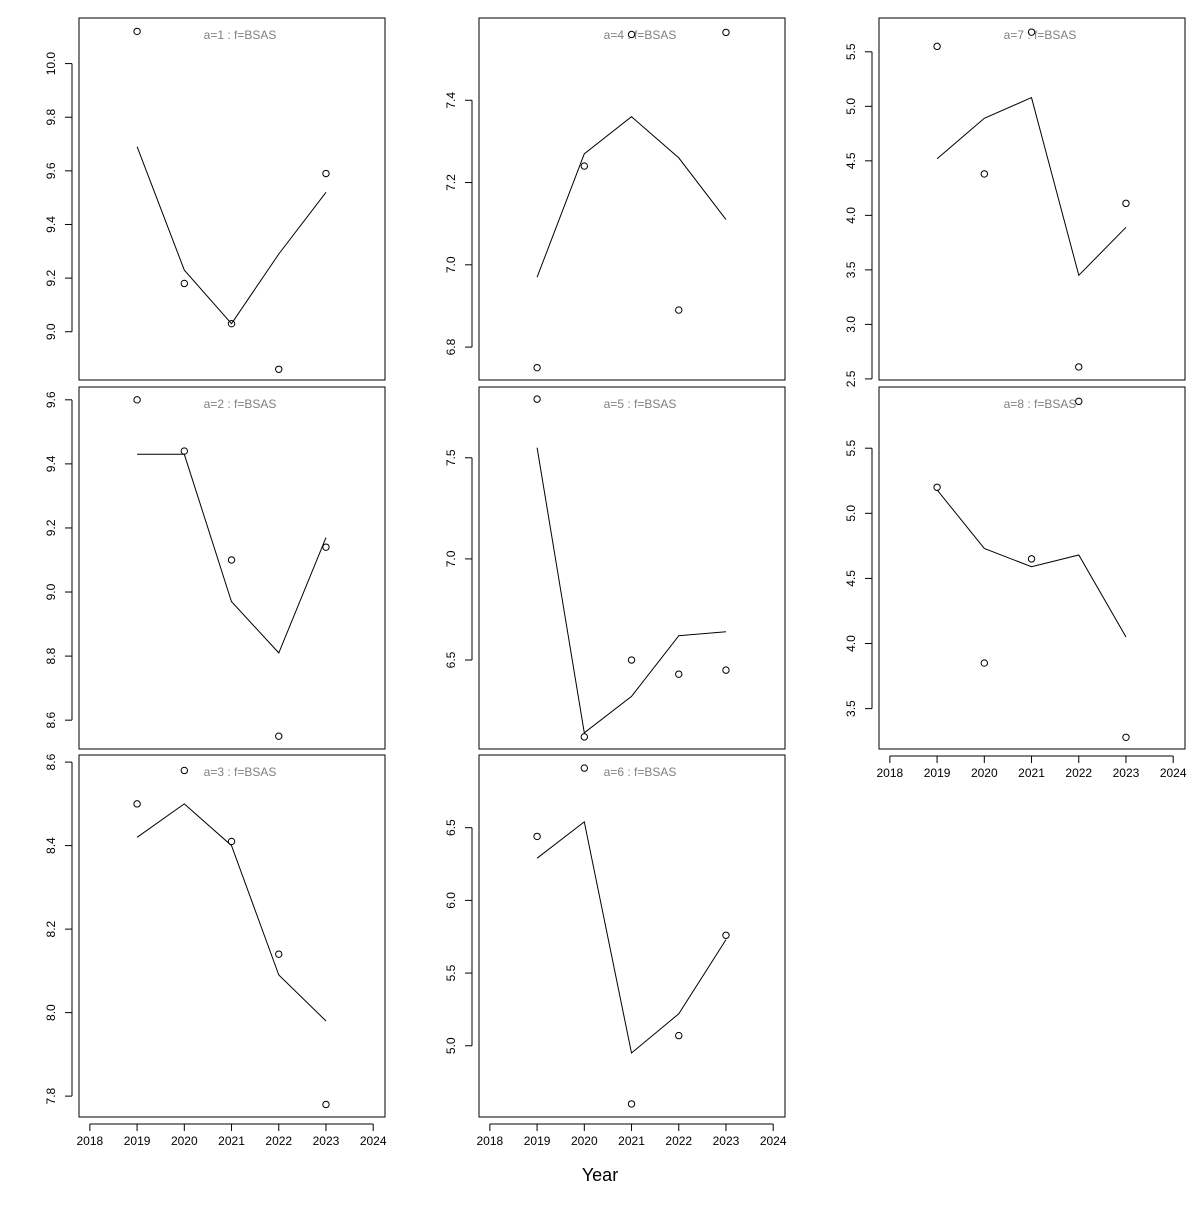 This screenshot has width=1200, height=1205. Describe the element at coordinates (1040, 35) in the screenshot. I see `panel-title: a=7 : f=BSAS` at that location.